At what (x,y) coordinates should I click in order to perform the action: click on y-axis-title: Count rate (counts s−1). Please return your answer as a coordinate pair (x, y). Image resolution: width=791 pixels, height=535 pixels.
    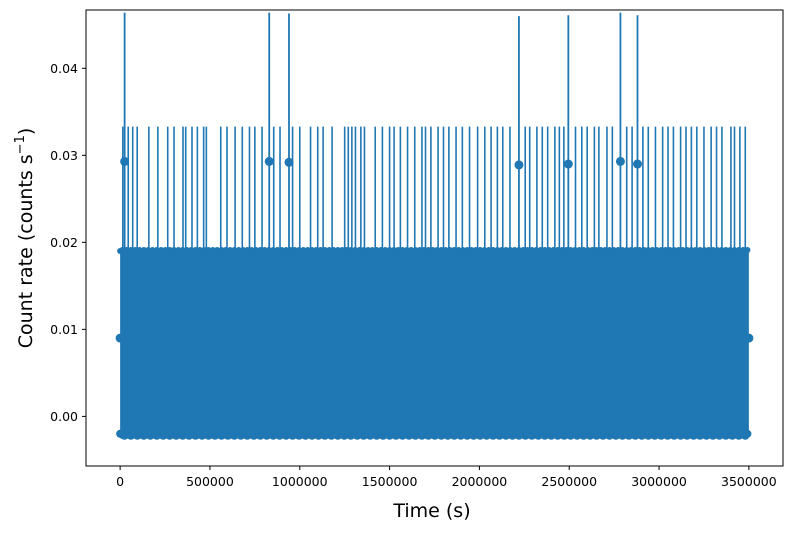
    Looking at the image, I should click on (25, 238).